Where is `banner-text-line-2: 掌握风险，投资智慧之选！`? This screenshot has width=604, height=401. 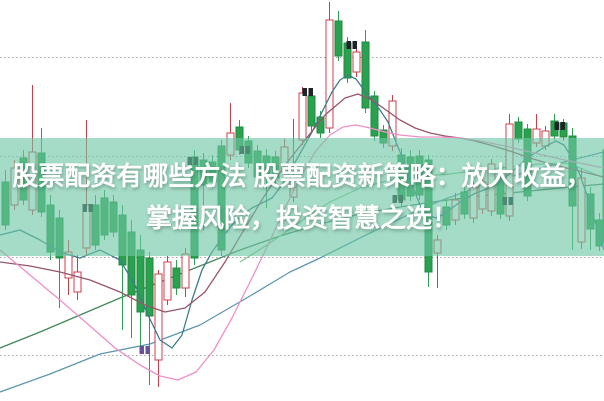
banner-text-line-2: 掌握风险，投资智慧之选！ is located at coordinates (301, 218).